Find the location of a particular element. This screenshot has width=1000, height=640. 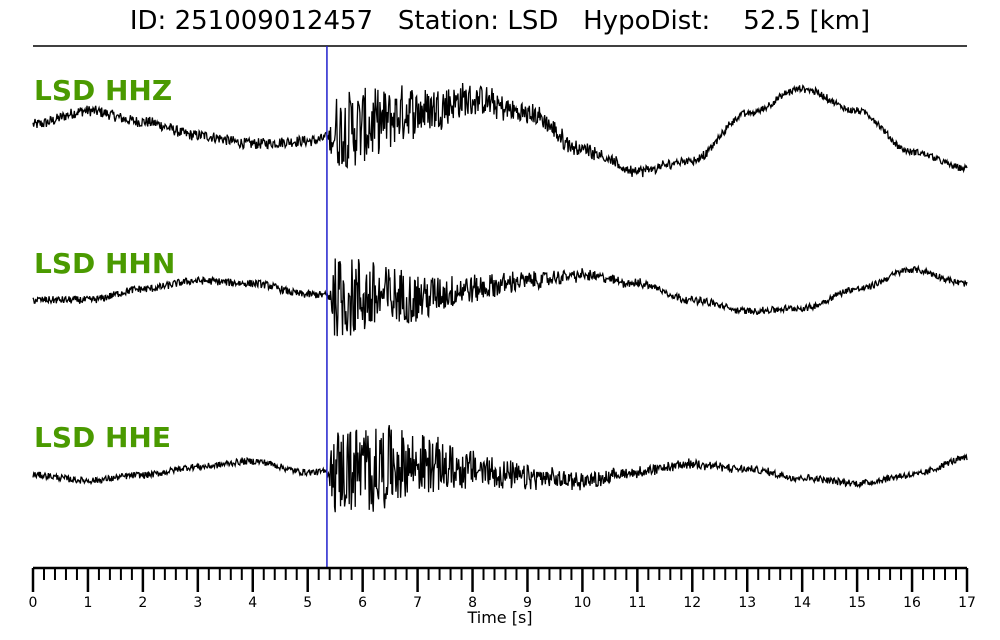

x-axis-label: Time [s] is located at coordinates (499, 617).